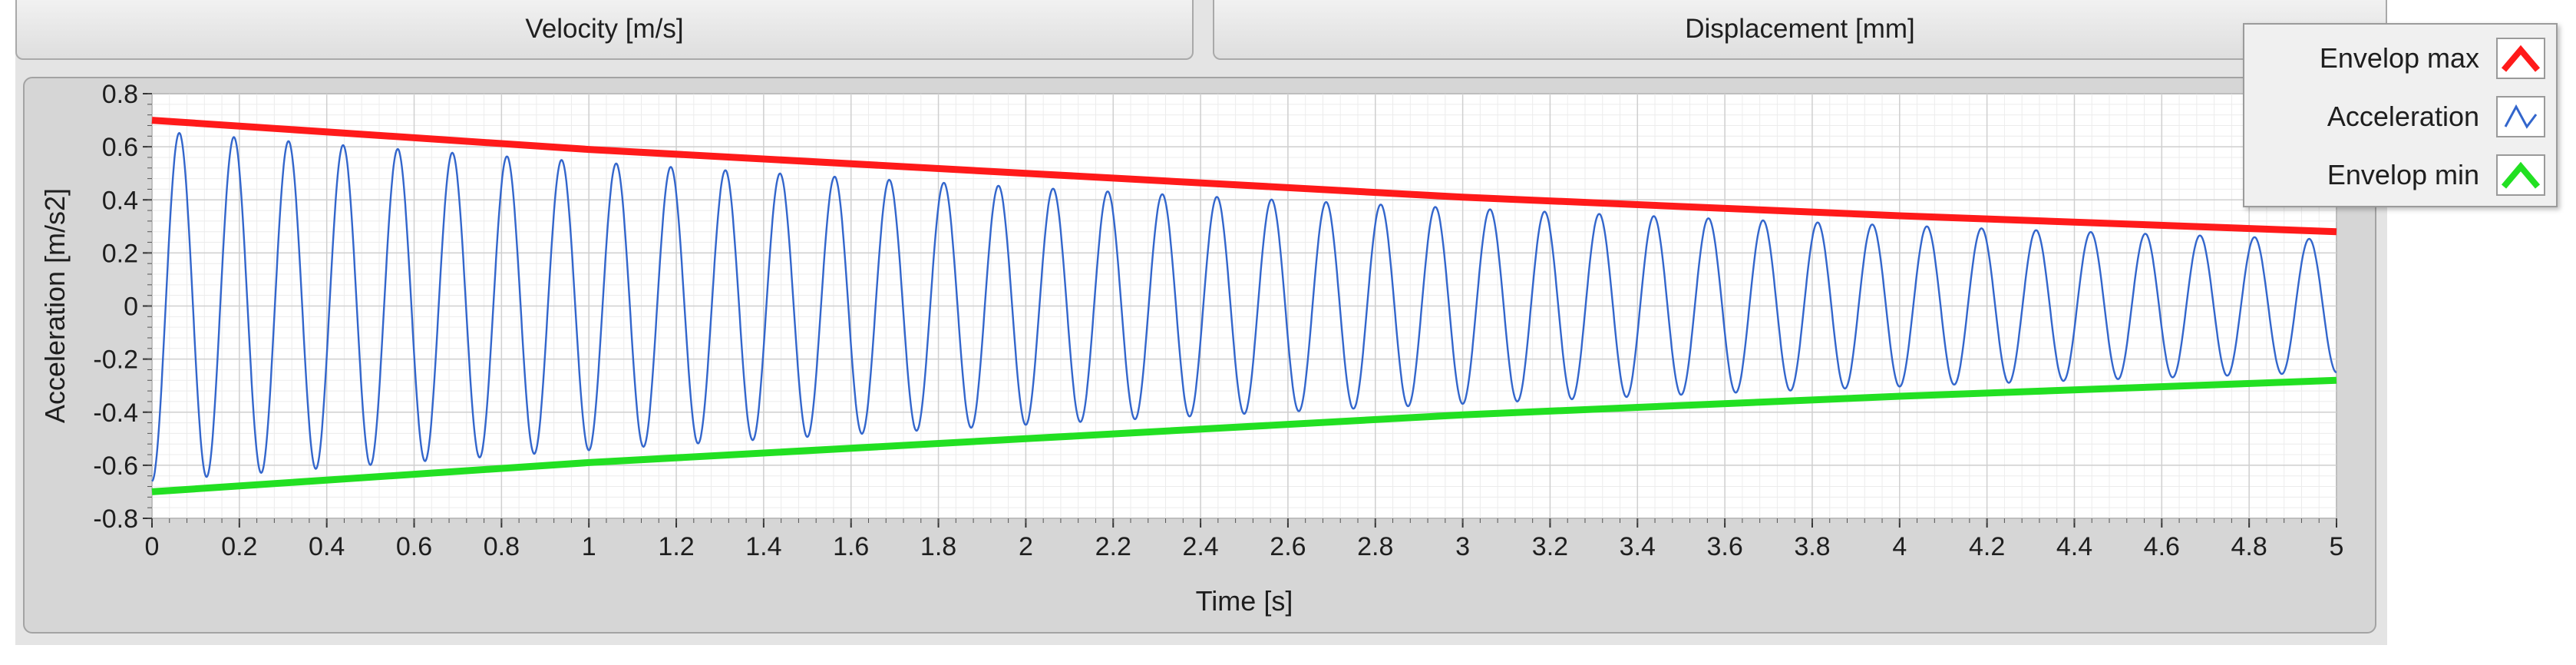  I want to click on x-tick-label: 4.2, so click(1987, 546).